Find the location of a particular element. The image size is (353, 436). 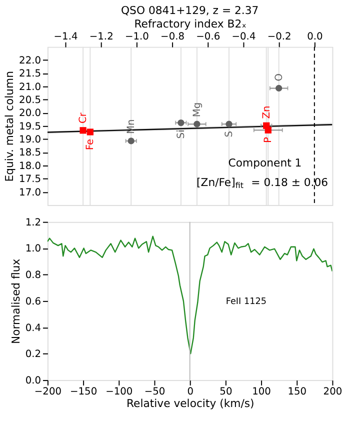

x-tick-label: −0.6 is located at coordinates (208, 36).